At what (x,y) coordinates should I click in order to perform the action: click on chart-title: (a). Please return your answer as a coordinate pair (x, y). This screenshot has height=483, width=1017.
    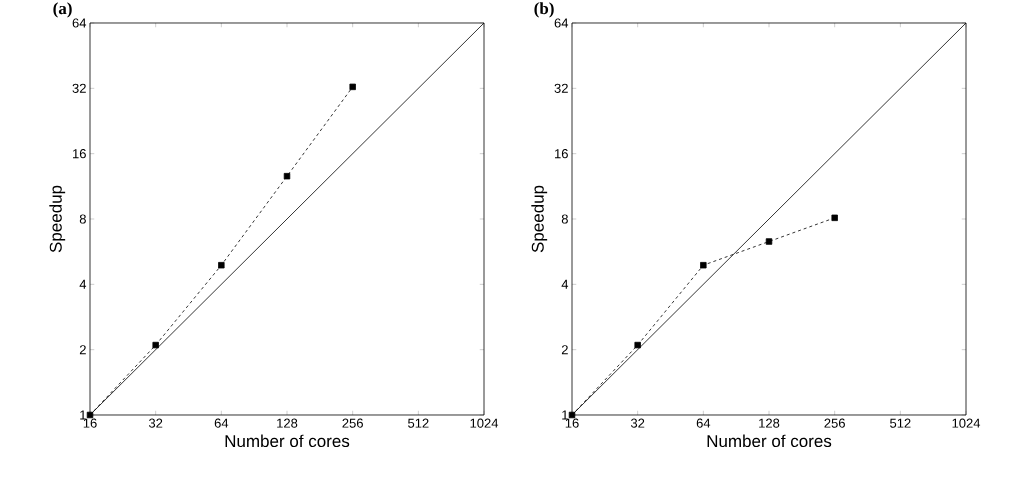
    Looking at the image, I should click on (62, 10).